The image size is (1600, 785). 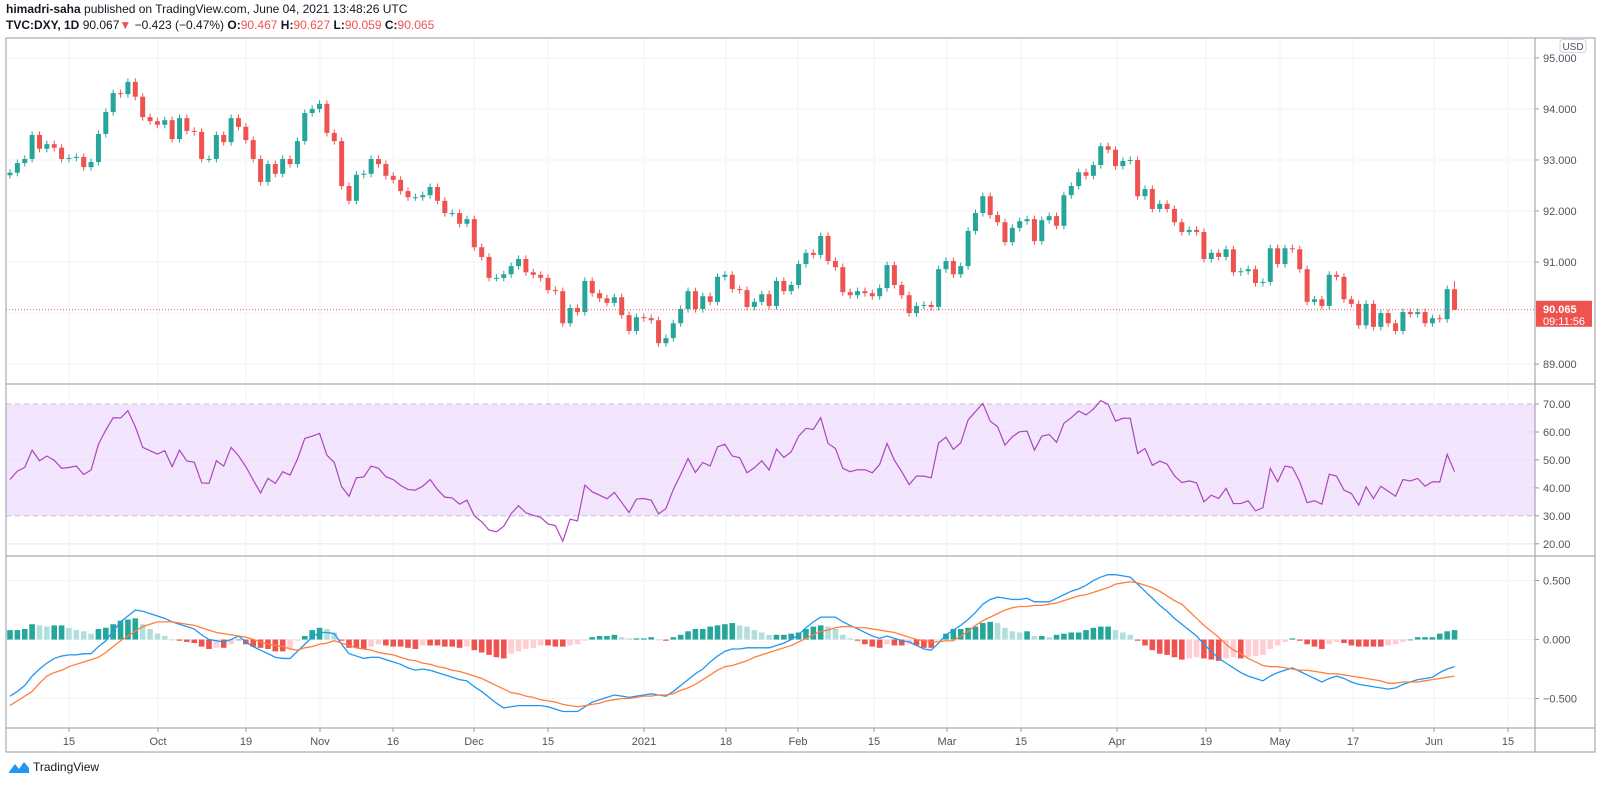 What do you see at coordinates (43, 9) in the screenshot?
I see `author-name: himadri-saha` at bounding box center [43, 9].